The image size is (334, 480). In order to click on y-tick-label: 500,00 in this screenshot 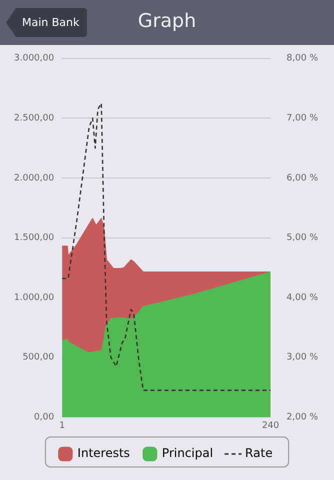, I will do `click(38, 357)`.